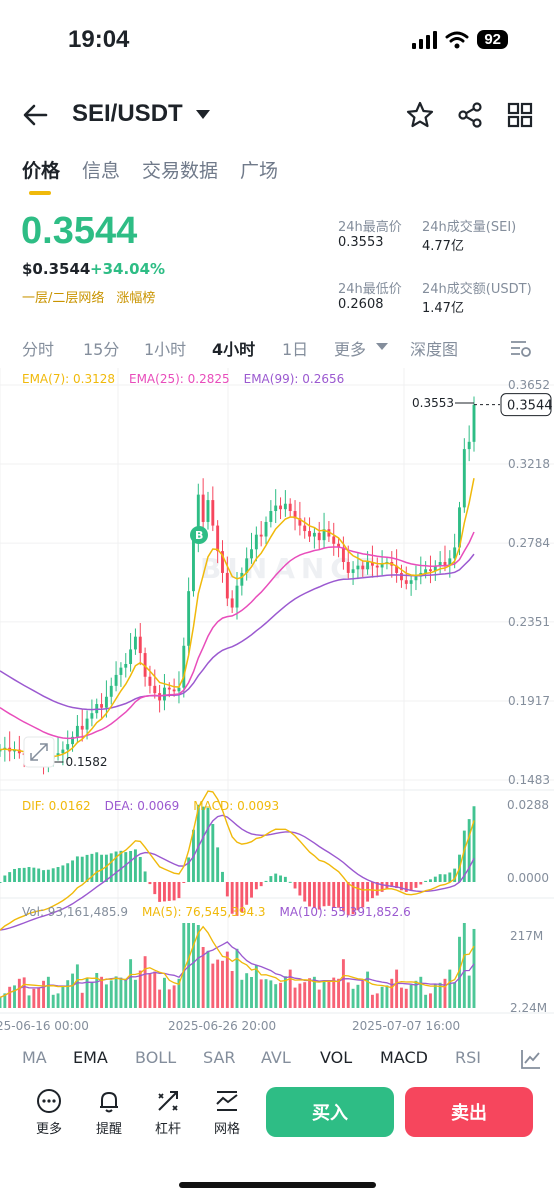 The width and height of the screenshot is (554, 1200). Describe the element at coordinates (101, 171) in the screenshot. I see `tab-info: 信息` at that location.